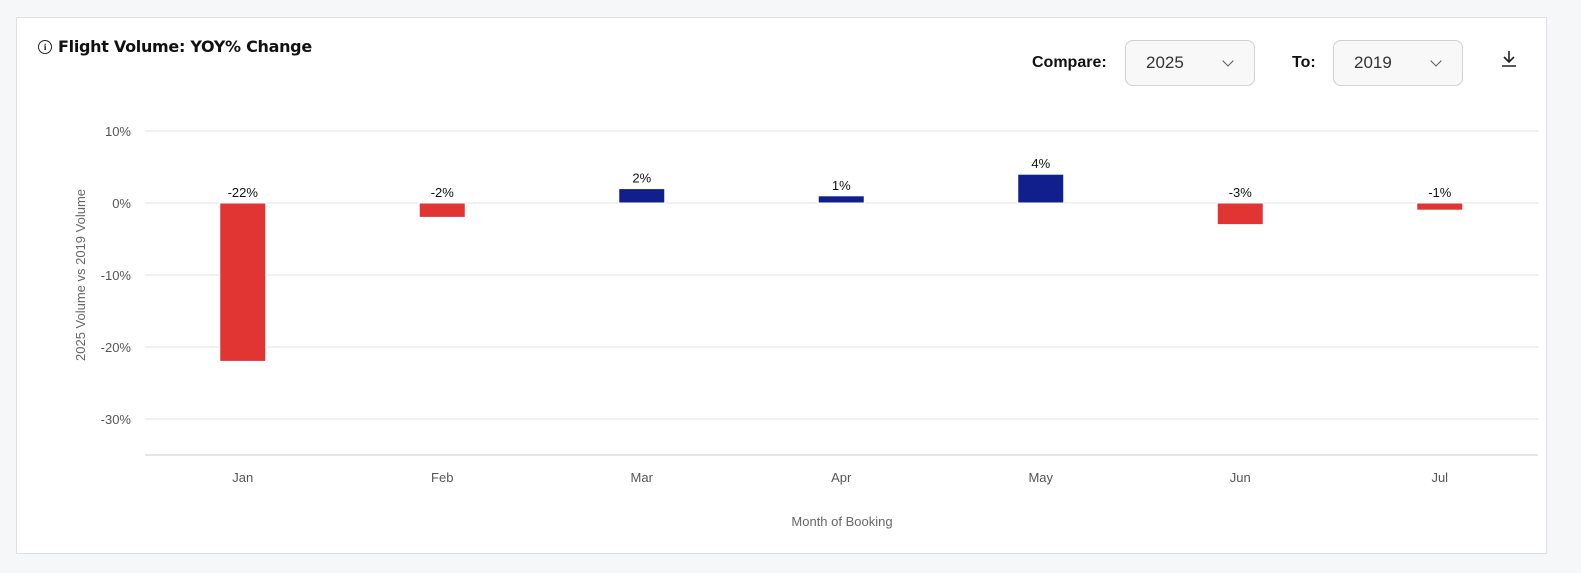 The image size is (1581, 573). I want to click on x-axis-label: Month of Booking, so click(841, 521).